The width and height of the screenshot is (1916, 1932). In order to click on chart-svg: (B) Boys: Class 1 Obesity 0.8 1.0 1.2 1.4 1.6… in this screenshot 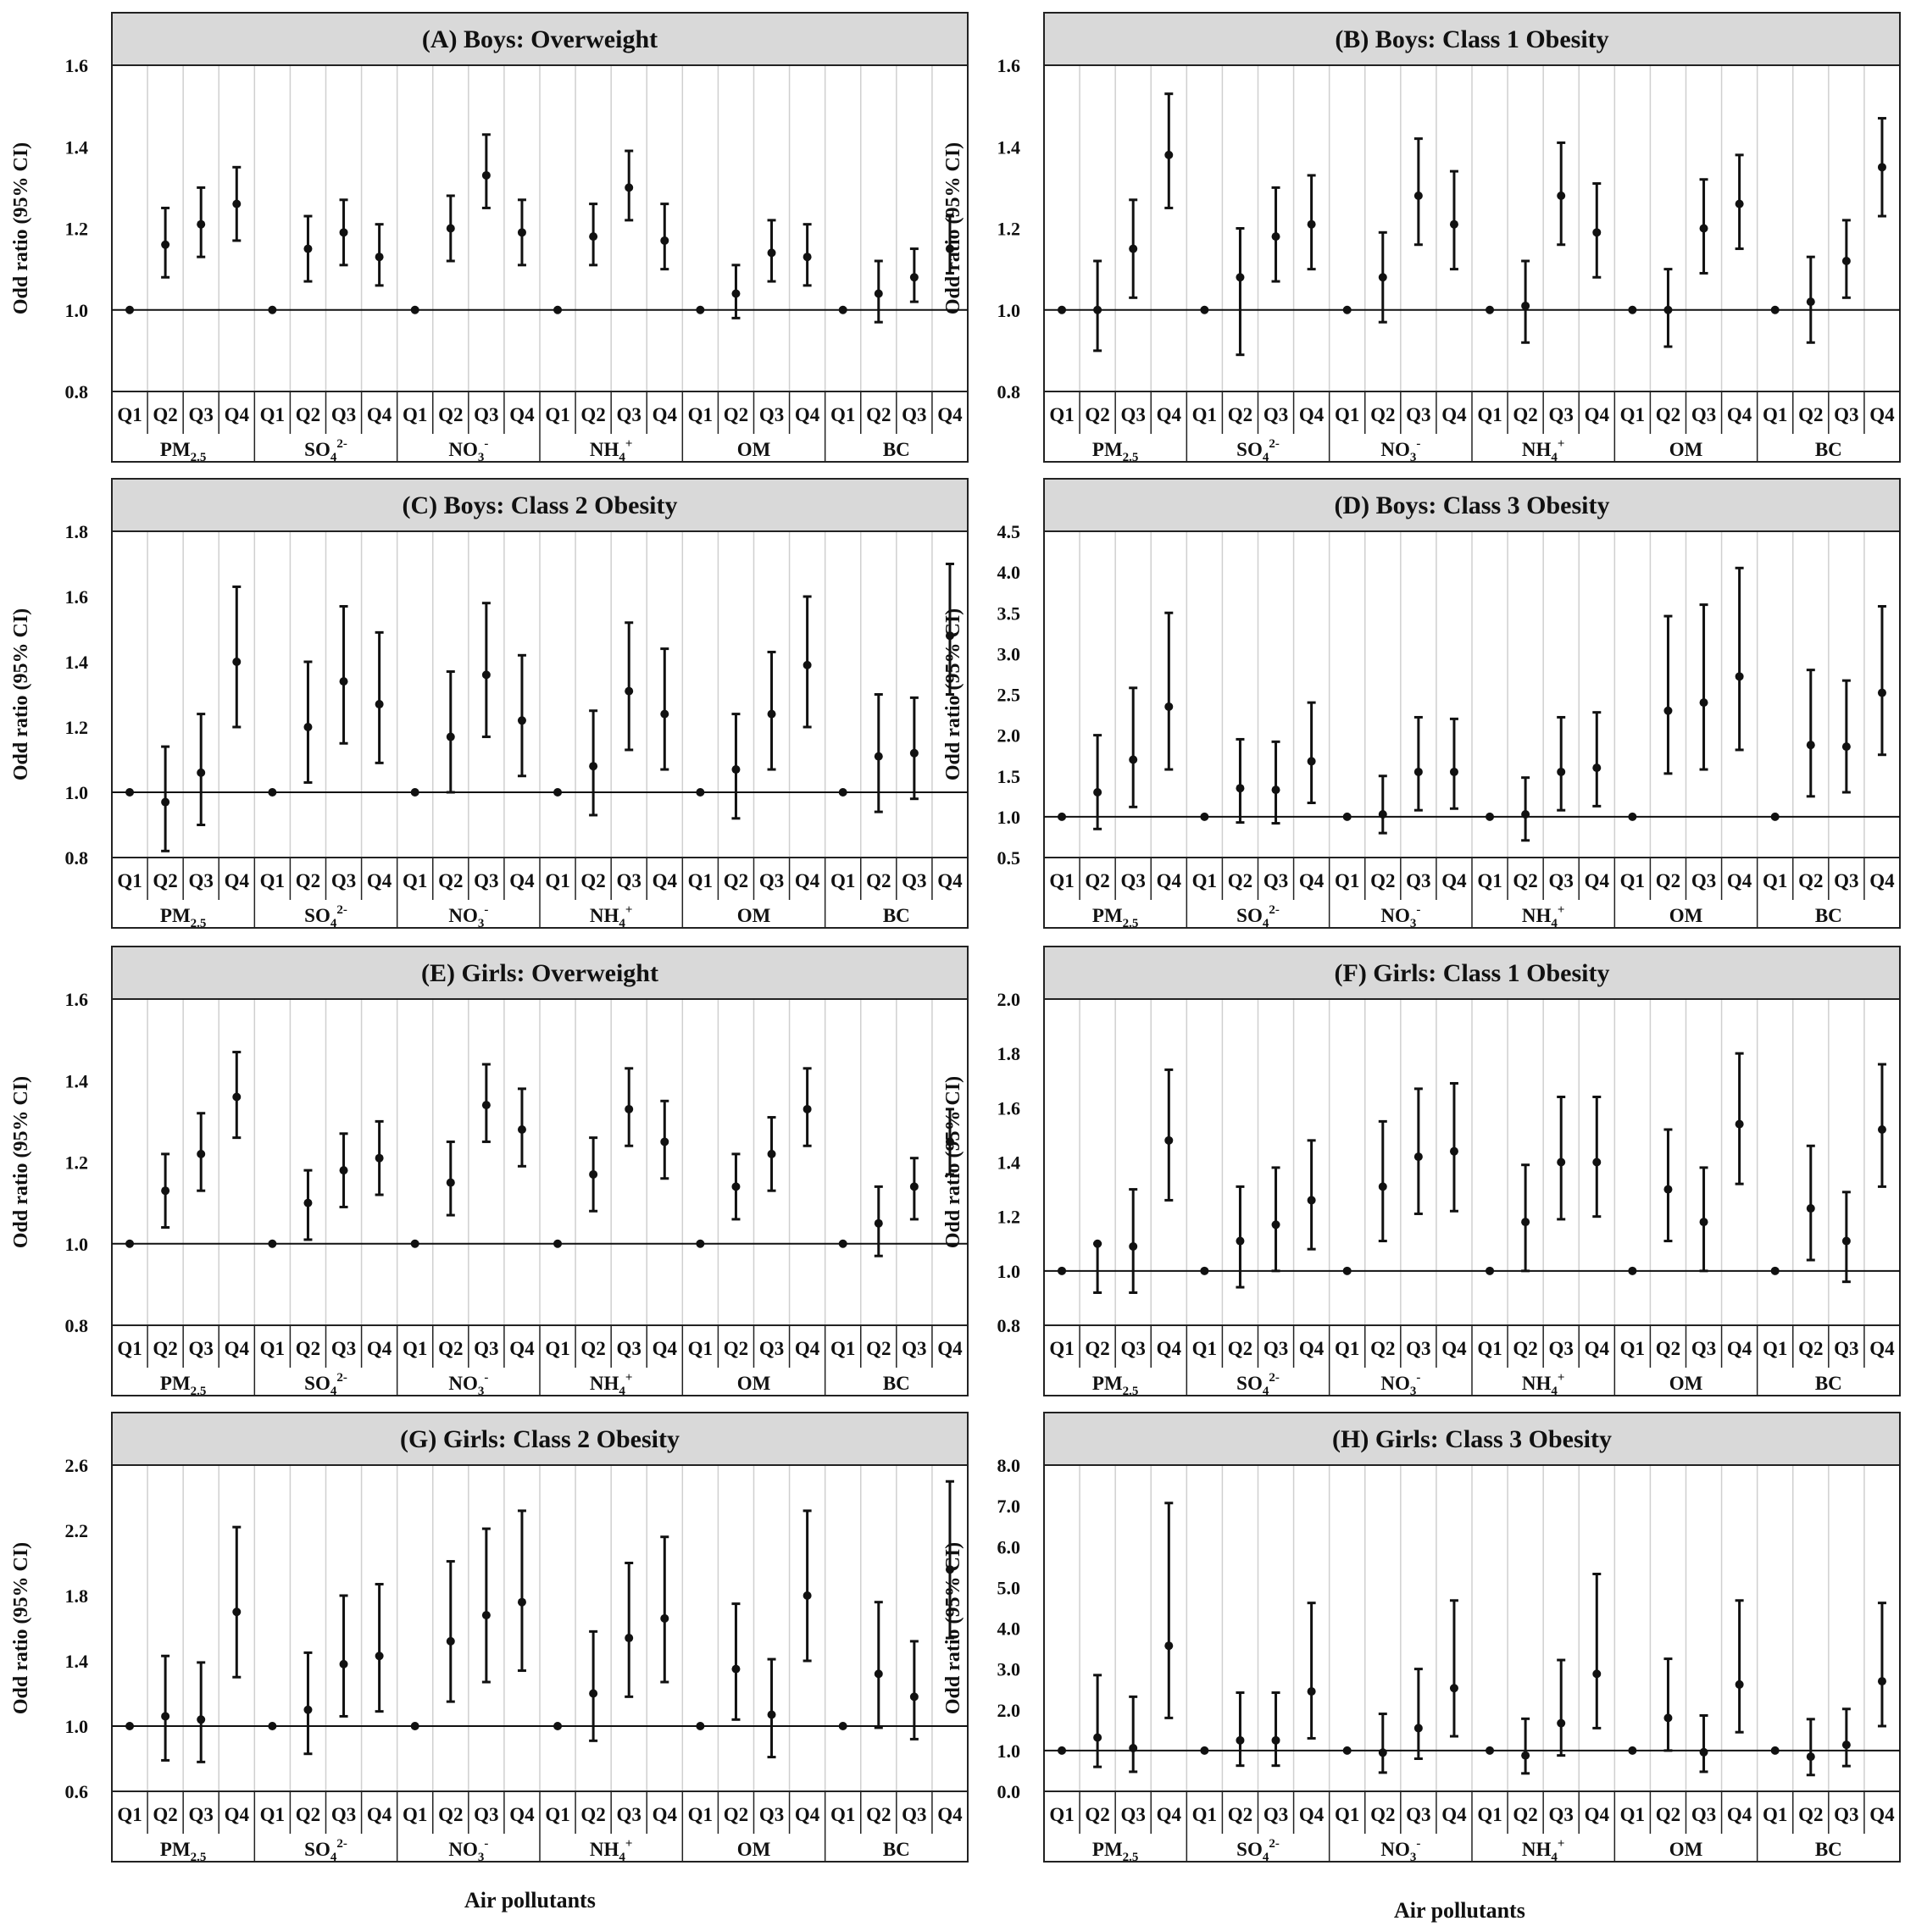, I will do `click(1421, 238)`.